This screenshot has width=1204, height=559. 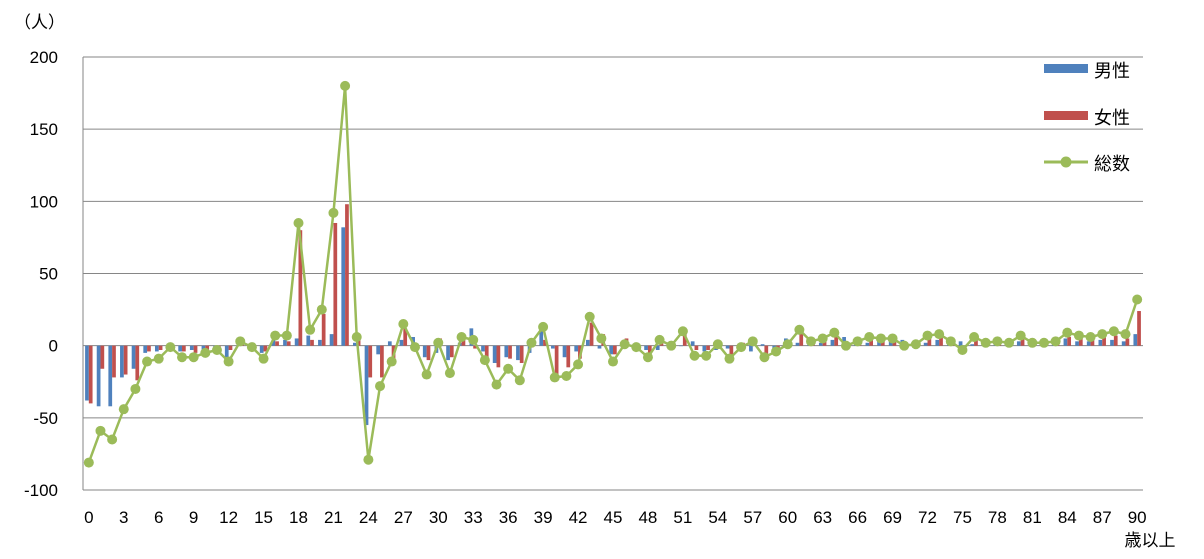 I want to click on x-tick-label: 21, so click(x=333, y=517).